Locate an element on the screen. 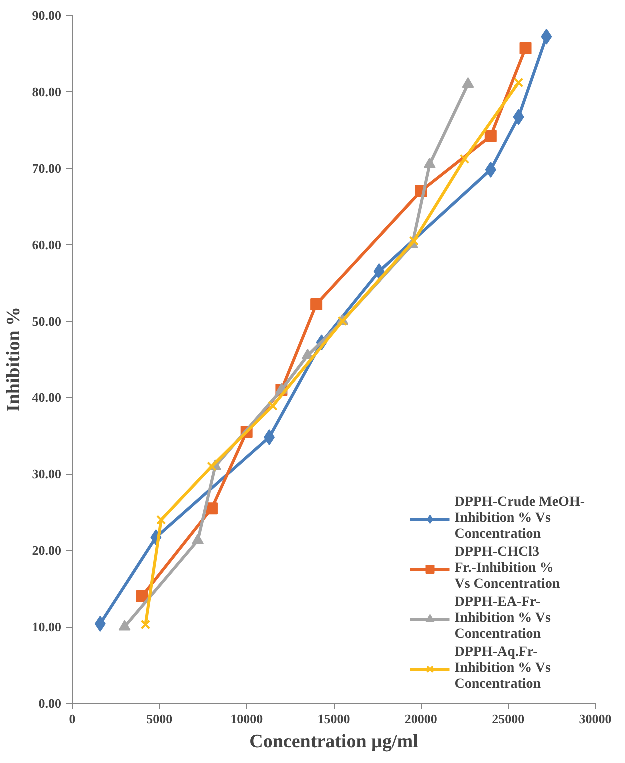  y-tick-label: 70.00 is located at coordinates (47, 168).